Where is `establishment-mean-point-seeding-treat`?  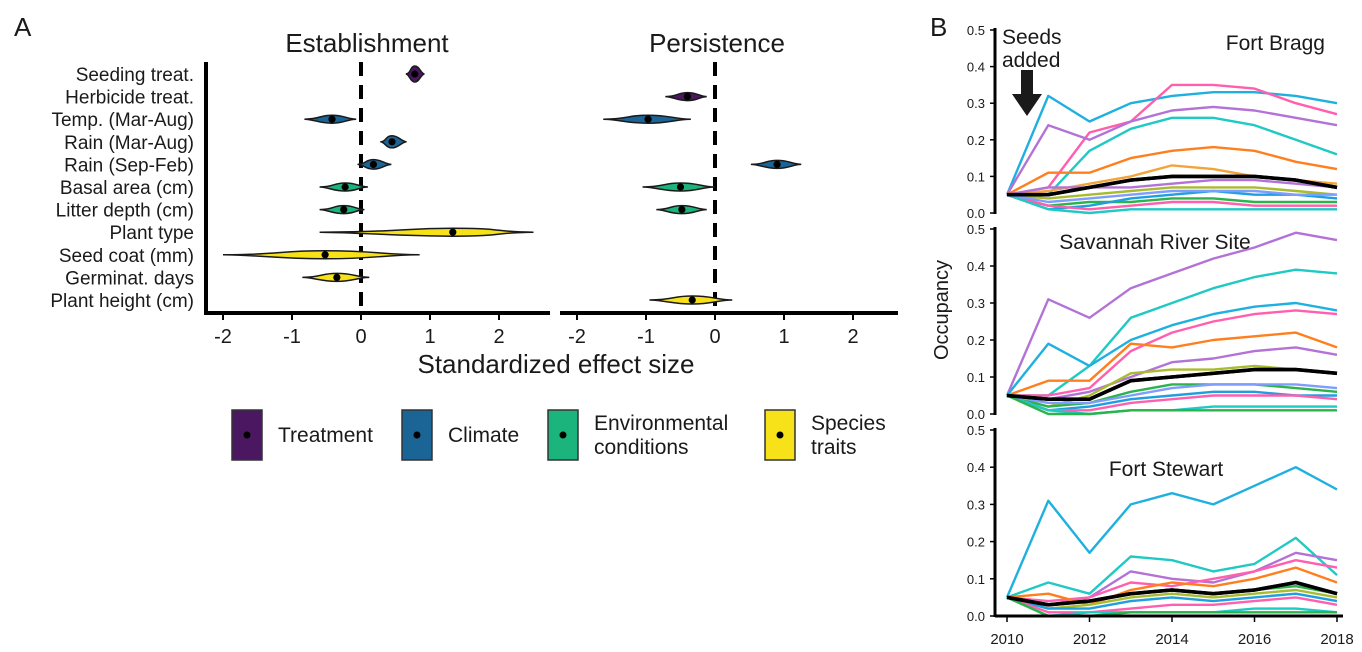 establishment-mean-point-seeding-treat is located at coordinates (415, 74).